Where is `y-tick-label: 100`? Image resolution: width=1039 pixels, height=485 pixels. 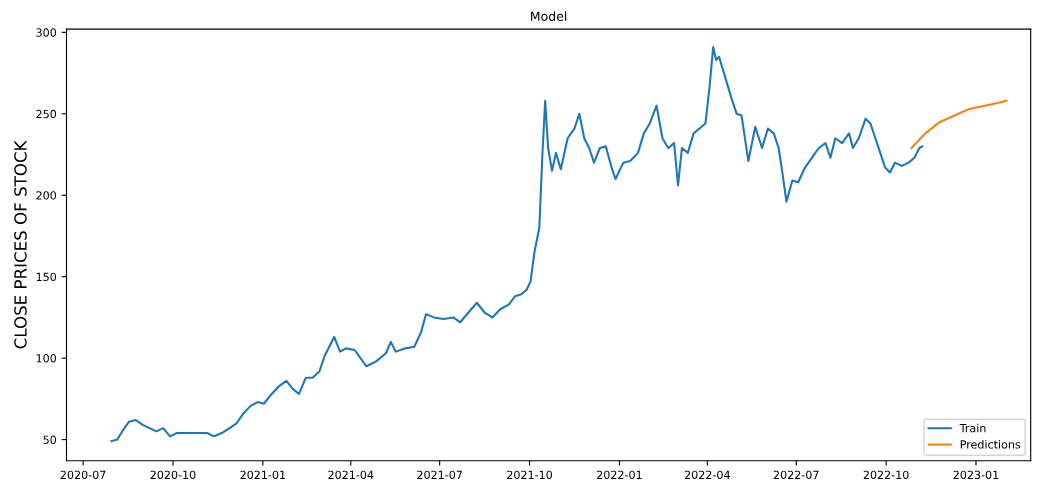 y-tick-label: 100 is located at coordinates (46, 358).